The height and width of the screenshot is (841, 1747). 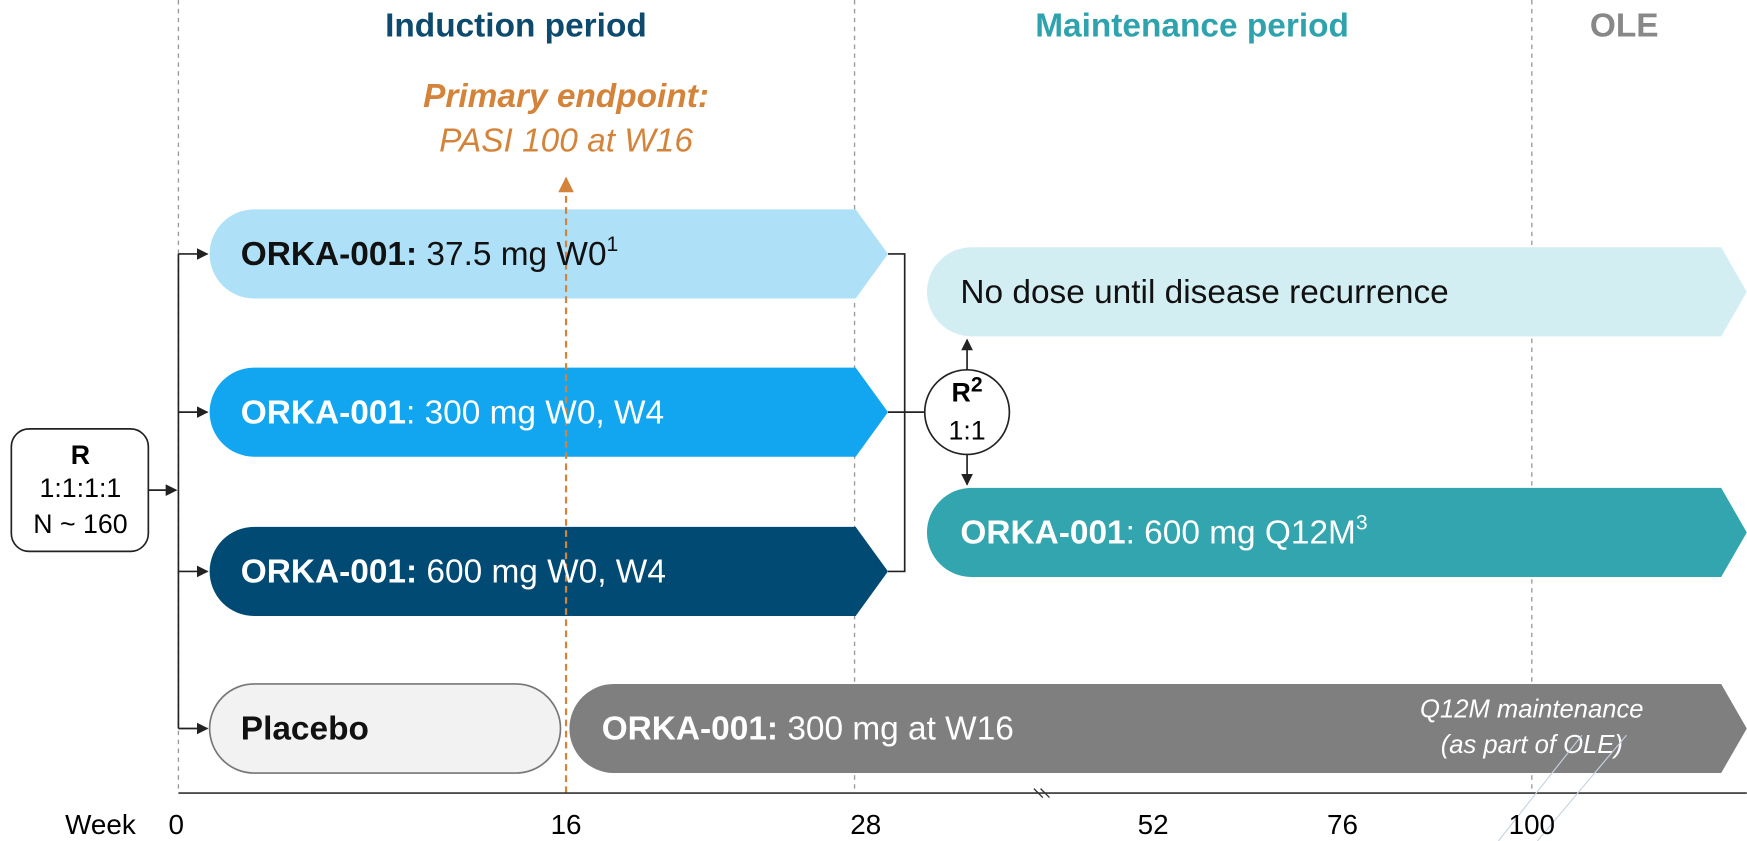 I want to click on maintenance-heading: Maintenance period, so click(x=1192, y=26).